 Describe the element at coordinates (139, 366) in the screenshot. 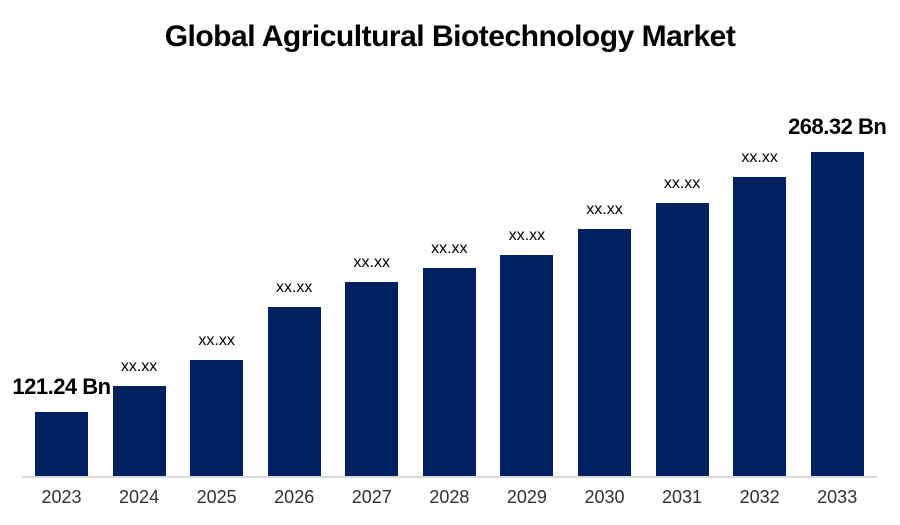

I see `bar-value-label-2024: xx.xx` at that location.